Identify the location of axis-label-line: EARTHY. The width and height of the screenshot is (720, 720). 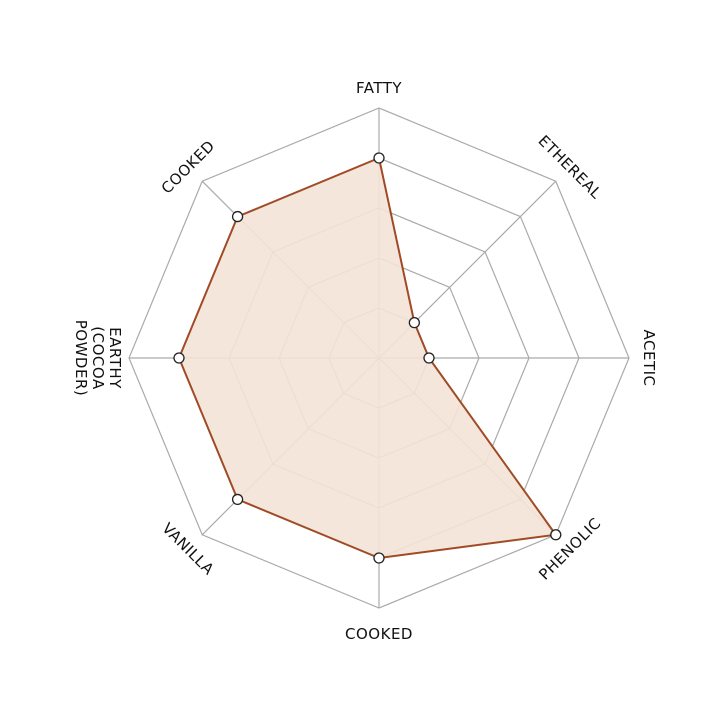
(115, 358).